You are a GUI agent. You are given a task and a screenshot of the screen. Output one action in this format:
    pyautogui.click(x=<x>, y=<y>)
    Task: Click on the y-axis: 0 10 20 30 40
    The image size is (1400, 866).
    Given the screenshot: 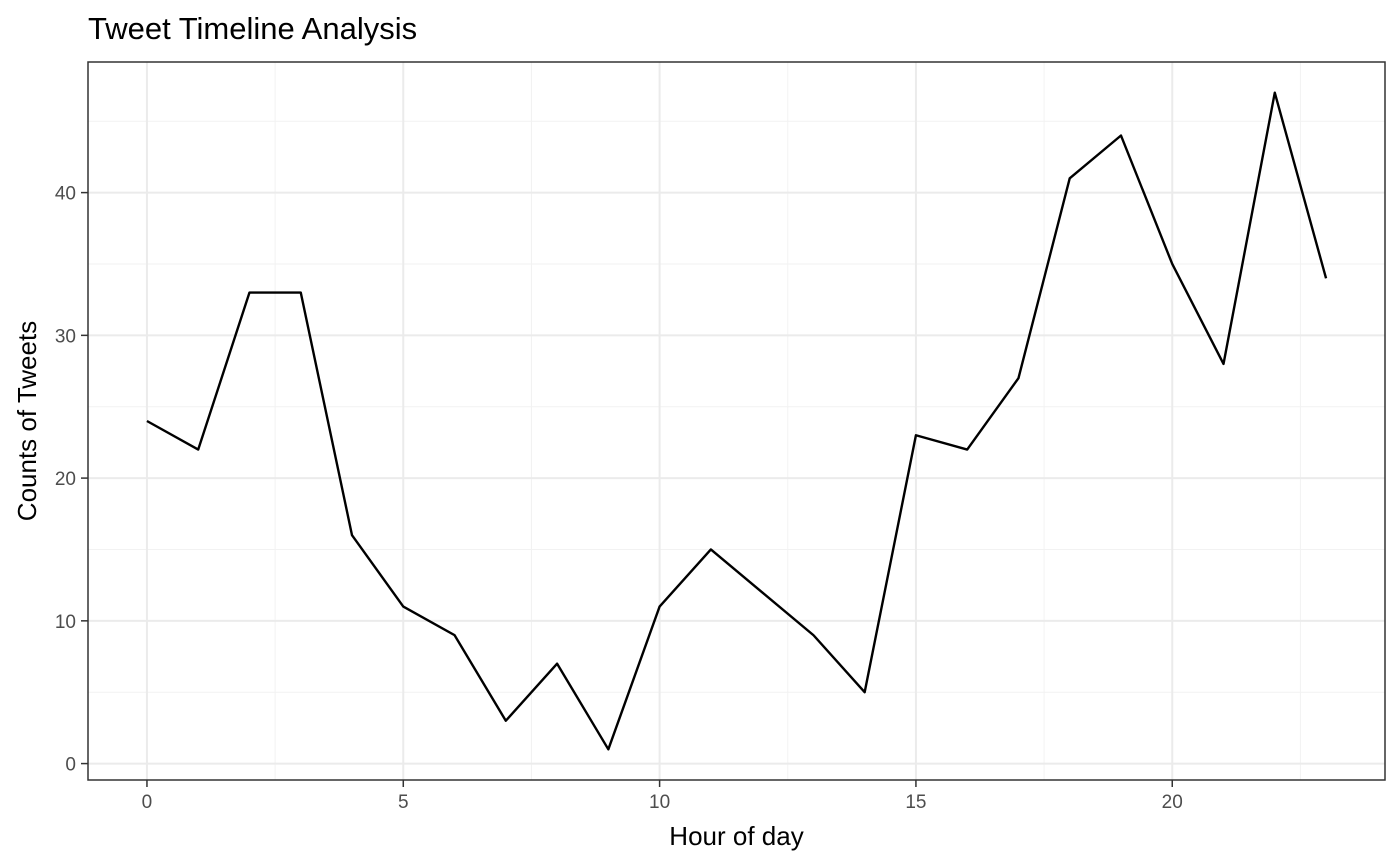 What is the action you would take?
    pyautogui.click(x=71, y=480)
    